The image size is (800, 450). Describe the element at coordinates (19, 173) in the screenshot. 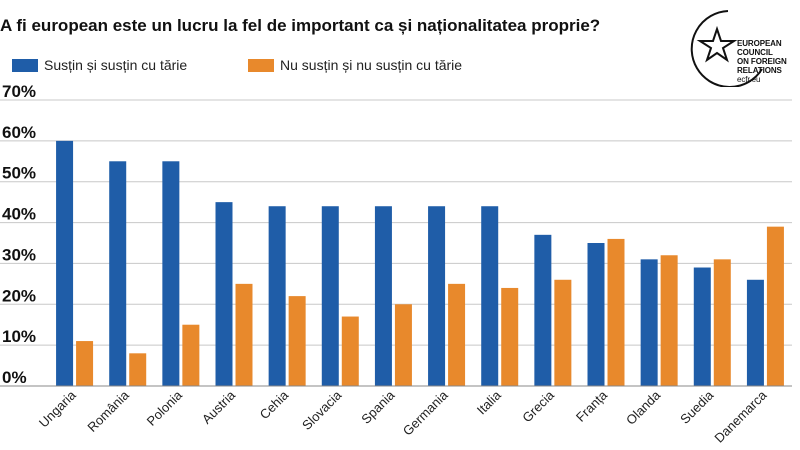

I see `y-tick-label: 50%` at that location.